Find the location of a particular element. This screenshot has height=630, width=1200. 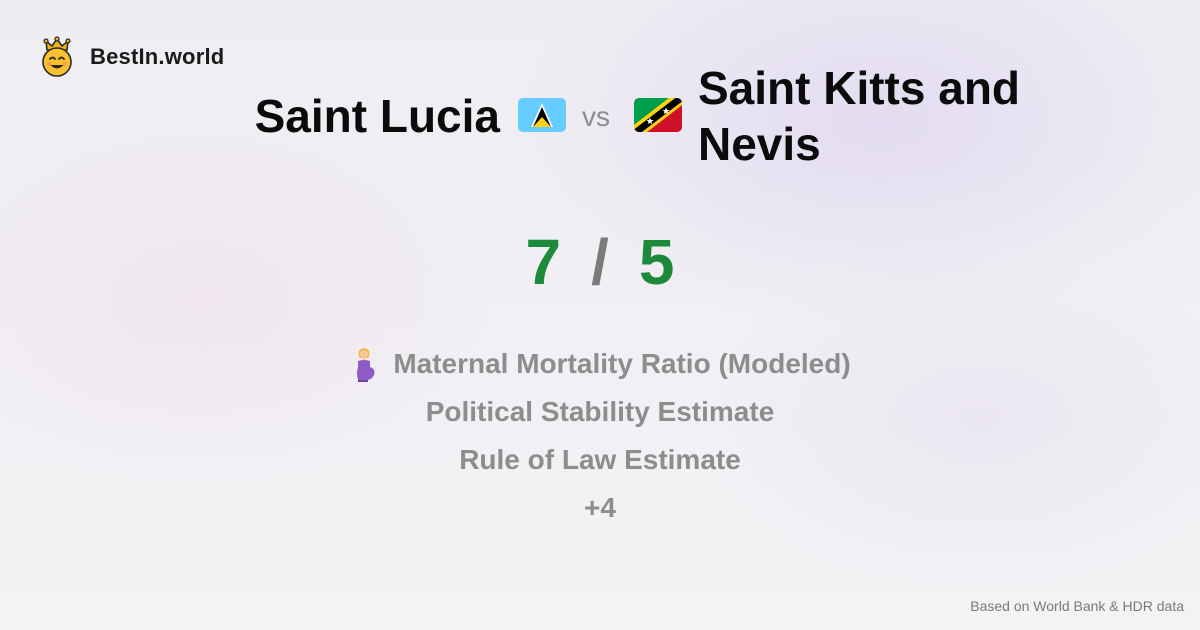

metric-label: Rule of Law Estimate is located at coordinates (600, 459).